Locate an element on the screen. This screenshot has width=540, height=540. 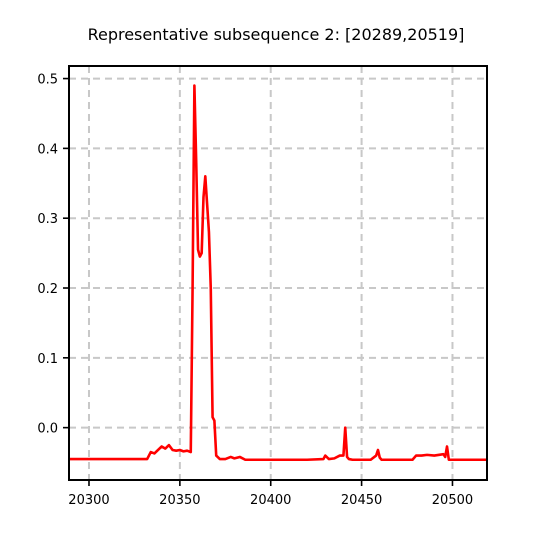
x-tick-label: 20300 is located at coordinates (88, 500).